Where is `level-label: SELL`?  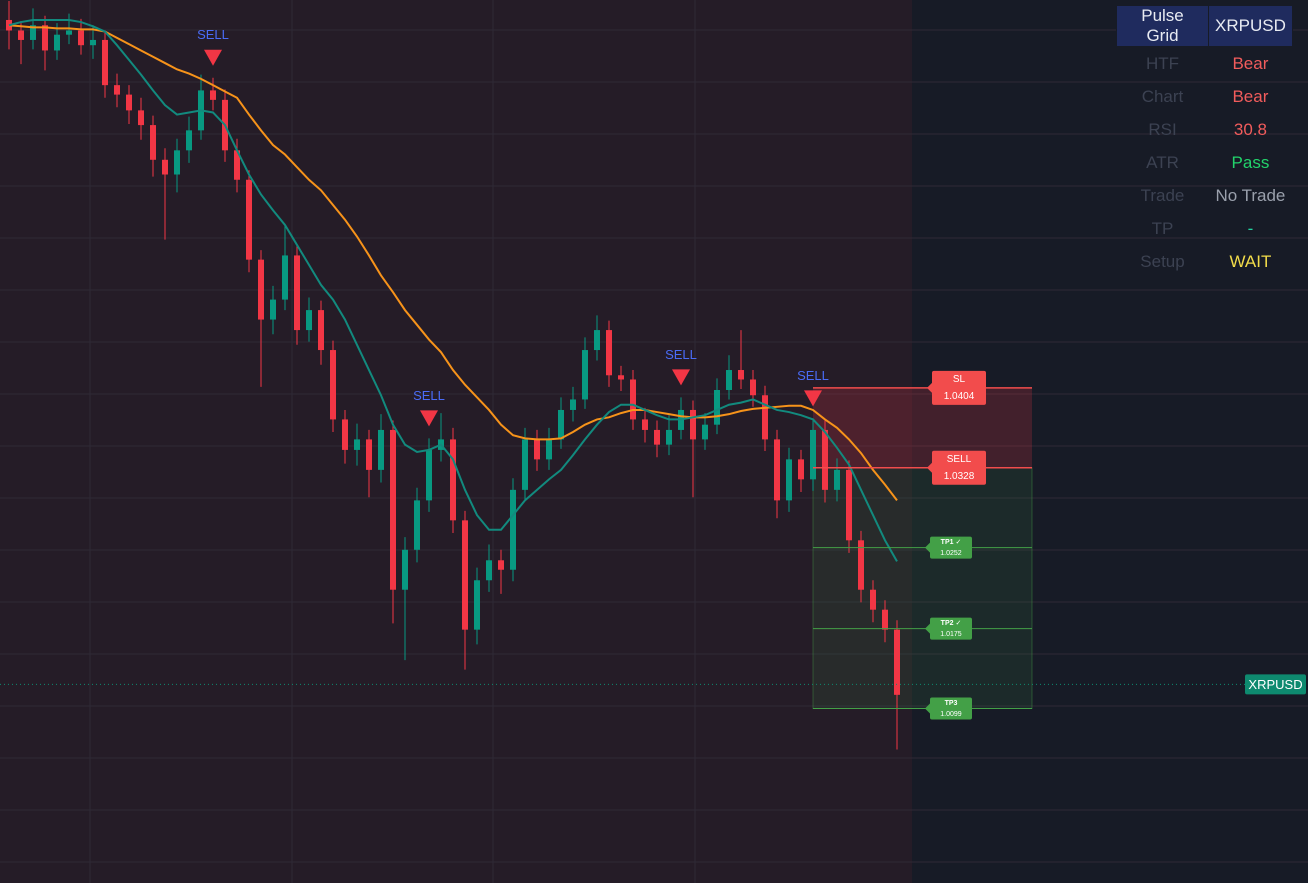 level-label: SELL is located at coordinates (959, 459).